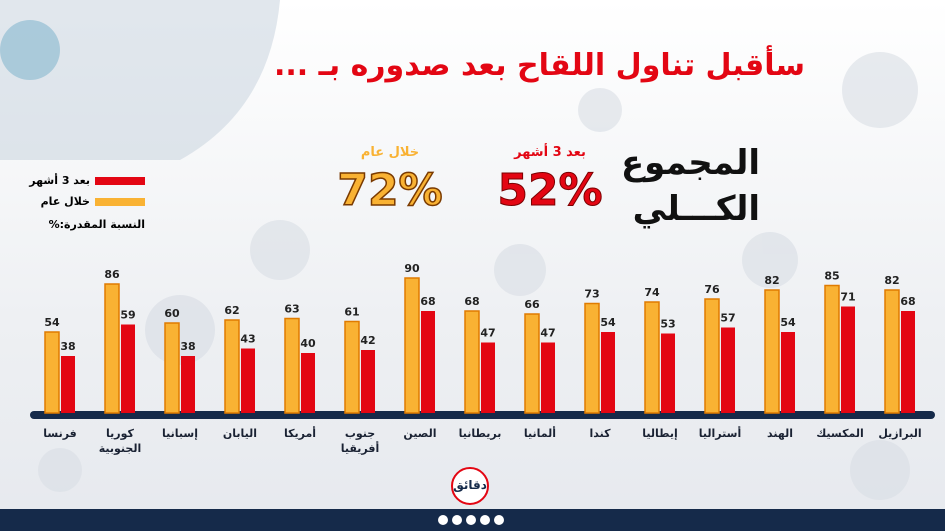  What do you see at coordinates (831, 276) in the screenshot?
I see `value-label: 85` at bounding box center [831, 276].